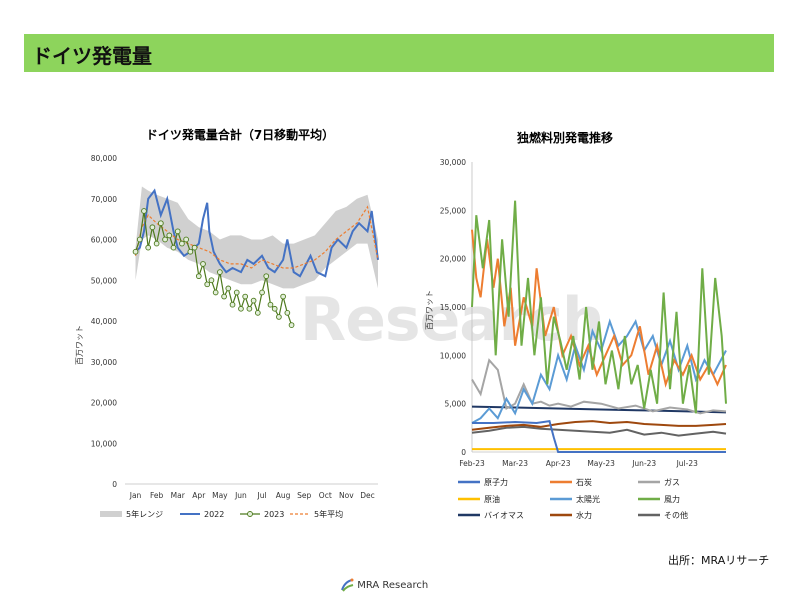 This screenshot has height=600, width=800. Describe the element at coordinates (584, 482) in the screenshot. I see `legend-label: 石炭` at that location.